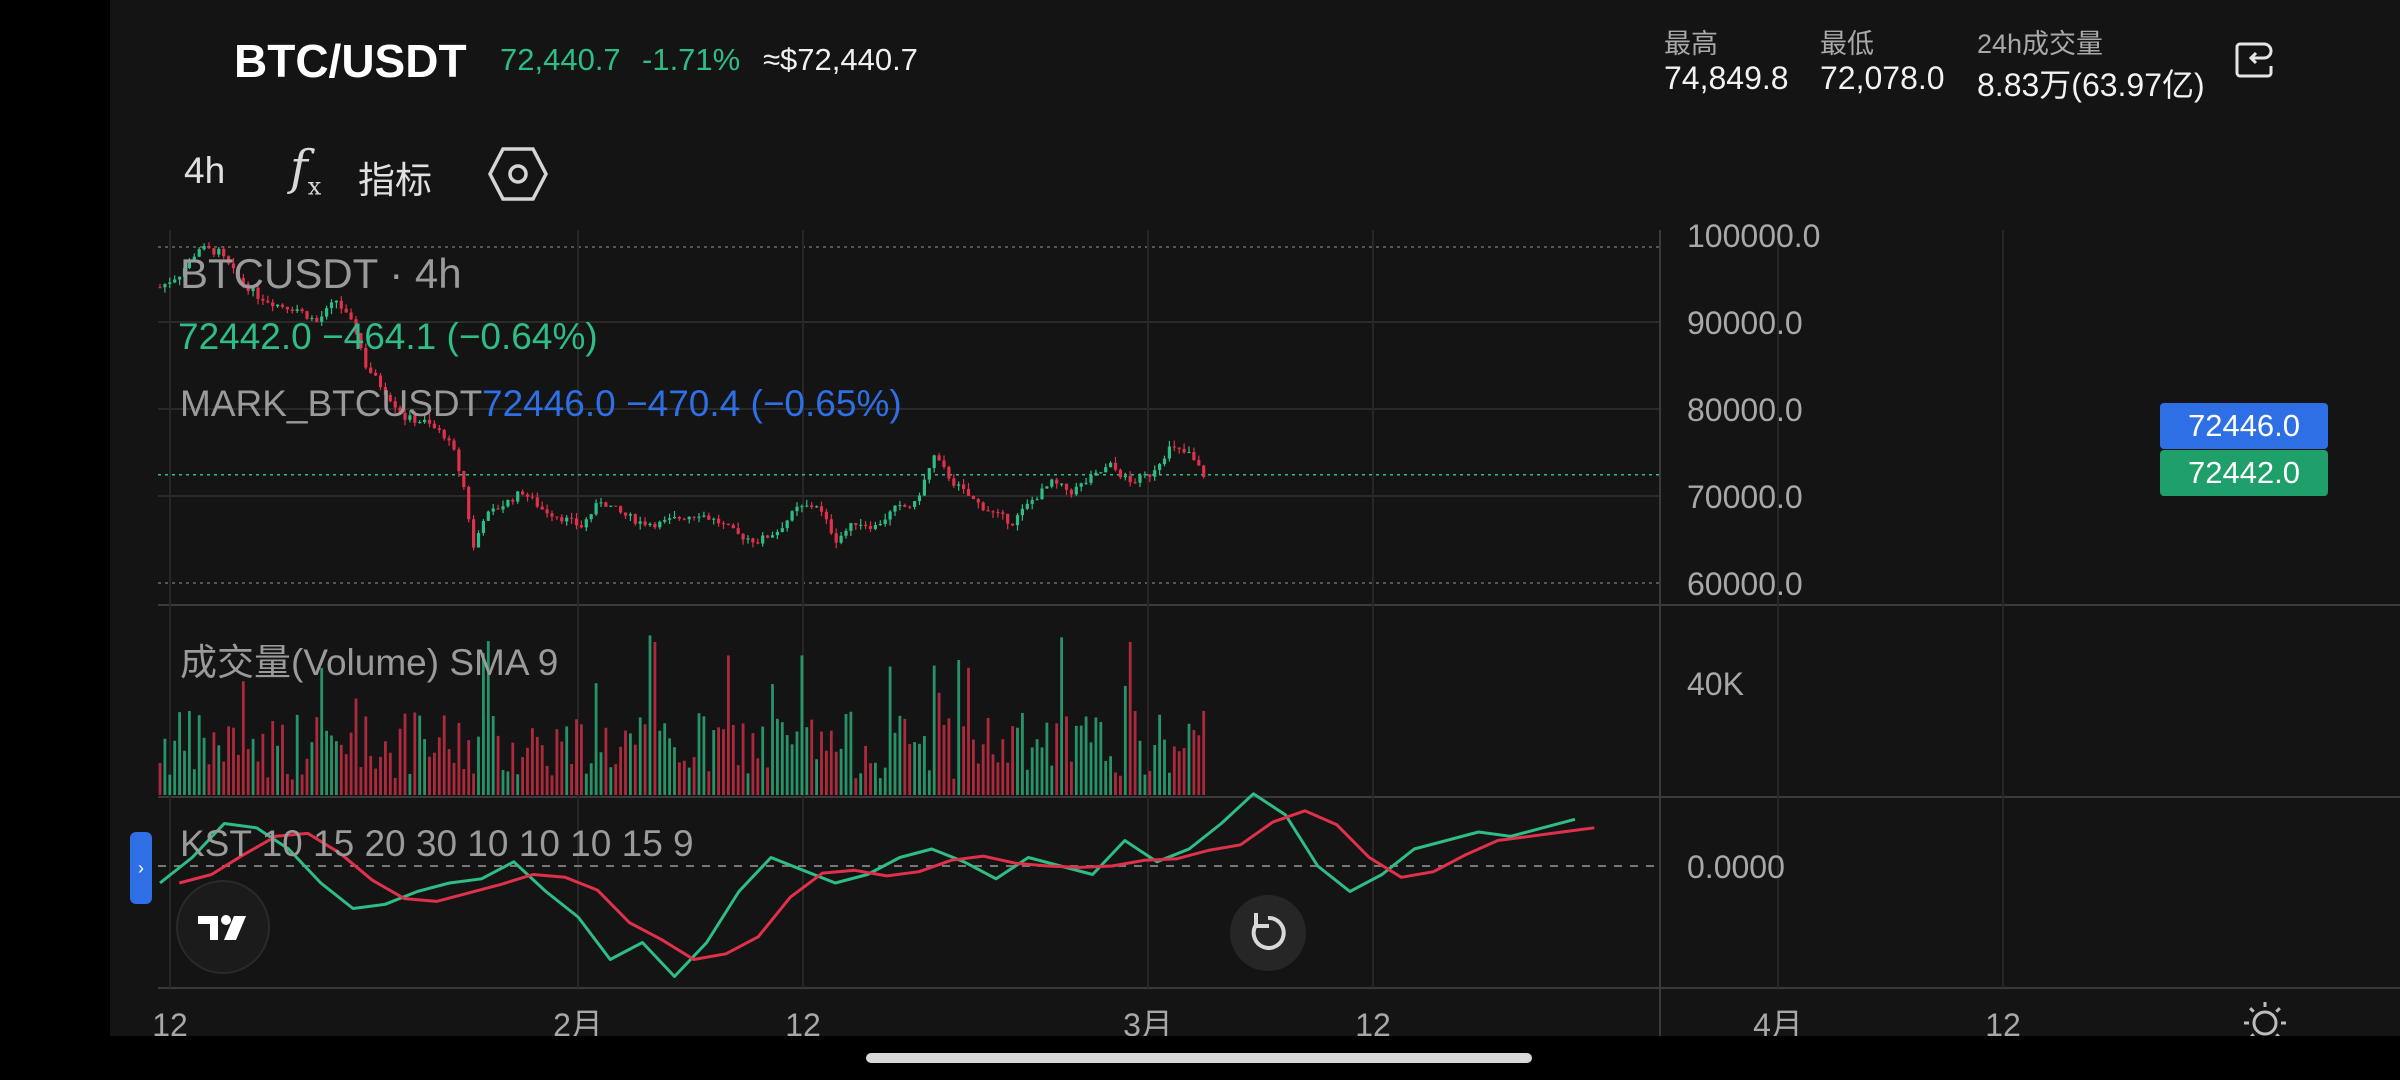 Image resolution: width=2400 pixels, height=1080 pixels. What do you see at coordinates (1736, 867) in the screenshot?
I see `kst-tick-label: 0.0000` at bounding box center [1736, 867].